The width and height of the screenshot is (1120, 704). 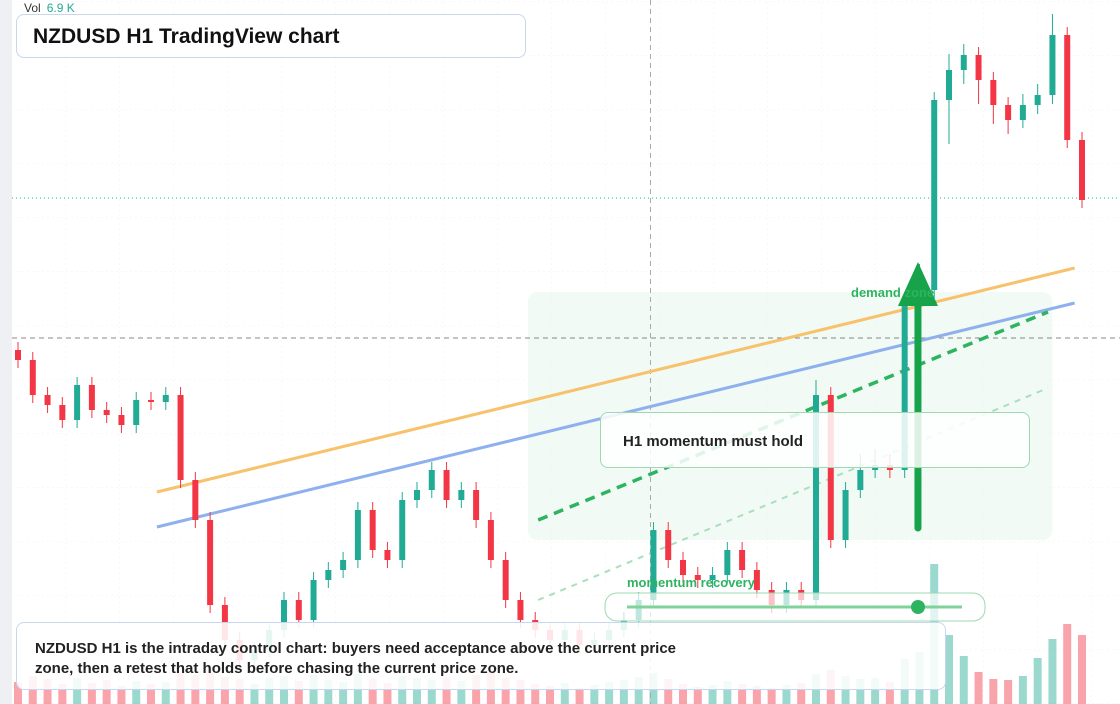 What do you see at coordinates (713, 441) in the screenshot?
I see `callout-text: H1 momentum must hold` at bounding box center [713, 441].